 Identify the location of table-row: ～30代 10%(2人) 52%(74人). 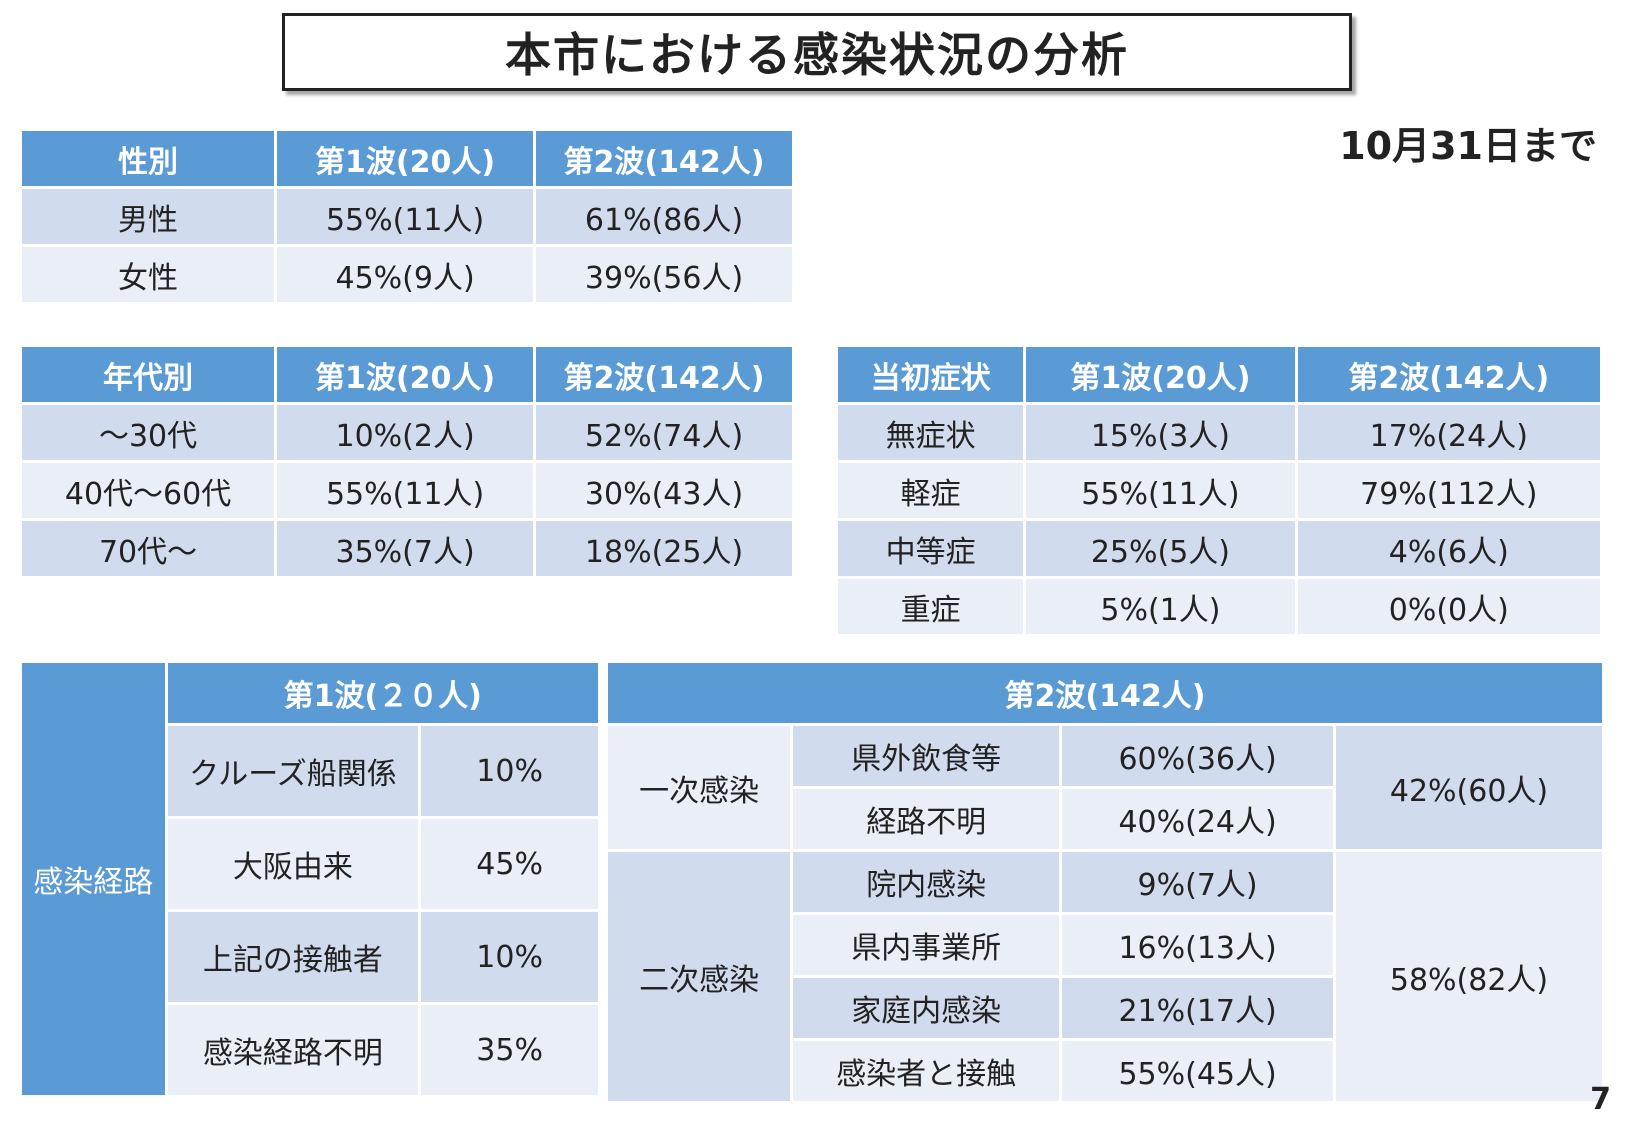
(407, 432).